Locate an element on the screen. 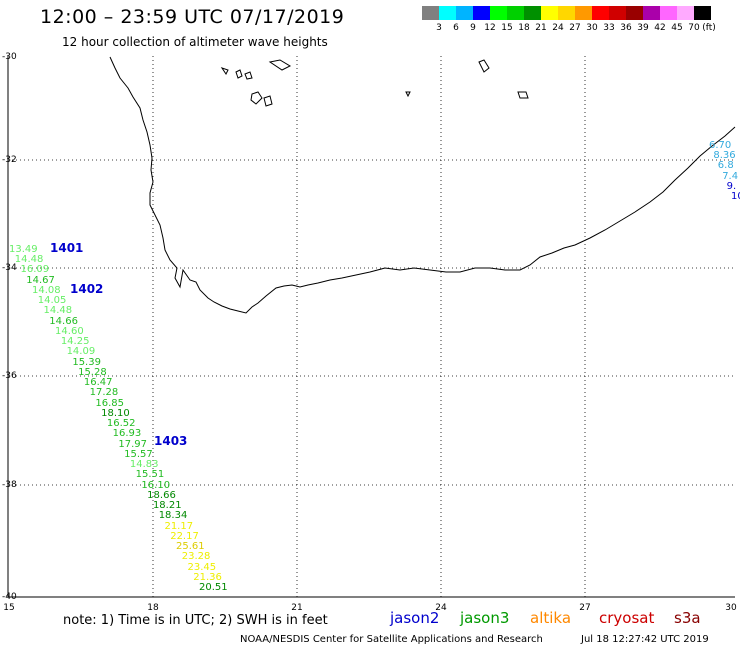 This screenshot has height=650, width=740. wave-height-reading: 17.97 is located at coordinates (133, 444).